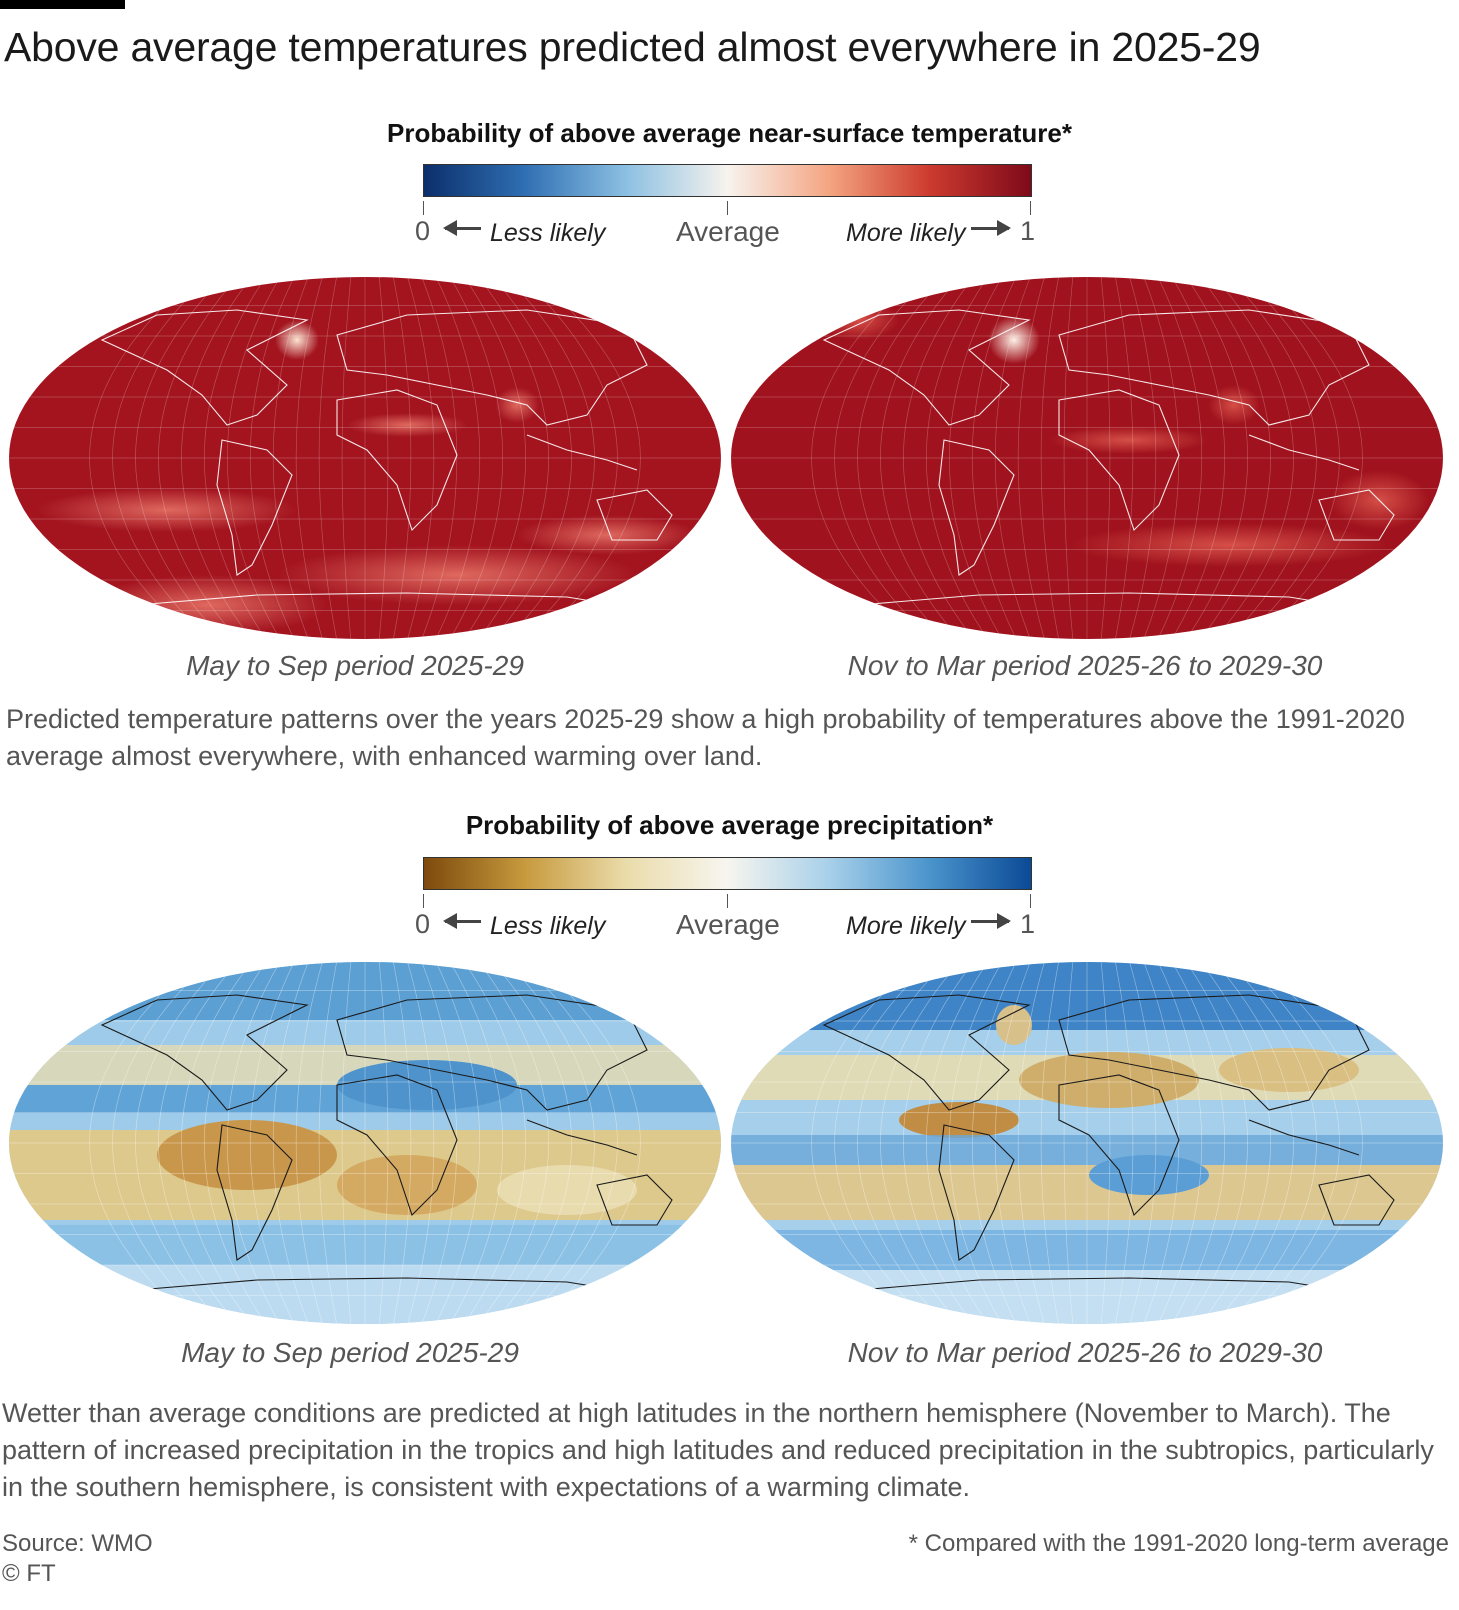  I want to click on temperature-map-right-caption: Nov to Mar period 2025-26 to 2029-30, so click(1085, 665).